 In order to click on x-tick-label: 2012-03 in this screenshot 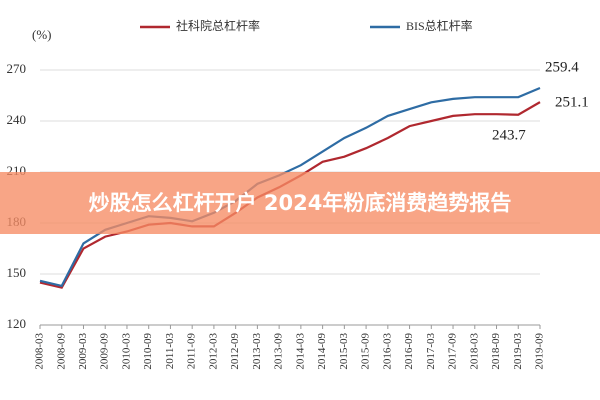, I will do `click(213, 351)`.